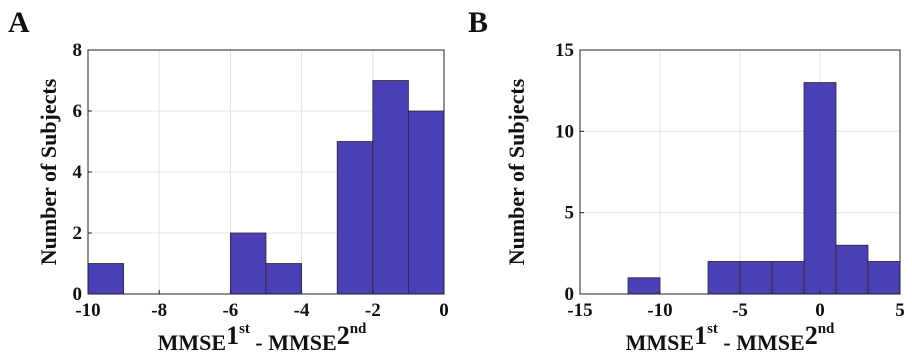 The image size is (912, 356). What do you see at coordinates (478, 22) in the screenshot?
I see `panel-b-letter: B` at bounding box center [478, 22].